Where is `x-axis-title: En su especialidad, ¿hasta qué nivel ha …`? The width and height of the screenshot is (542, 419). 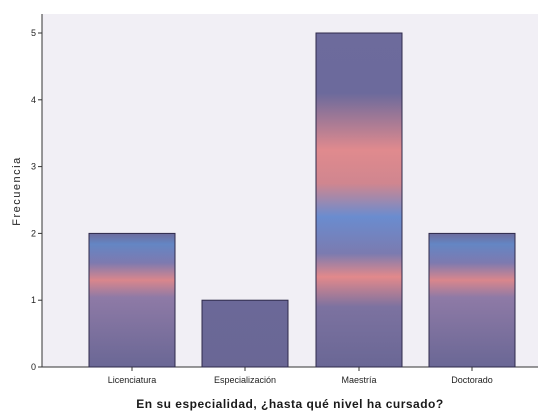 x-axis-title: En su especialidad, ¿hasta qué nivel ha … is located at coordinates (289, 404).